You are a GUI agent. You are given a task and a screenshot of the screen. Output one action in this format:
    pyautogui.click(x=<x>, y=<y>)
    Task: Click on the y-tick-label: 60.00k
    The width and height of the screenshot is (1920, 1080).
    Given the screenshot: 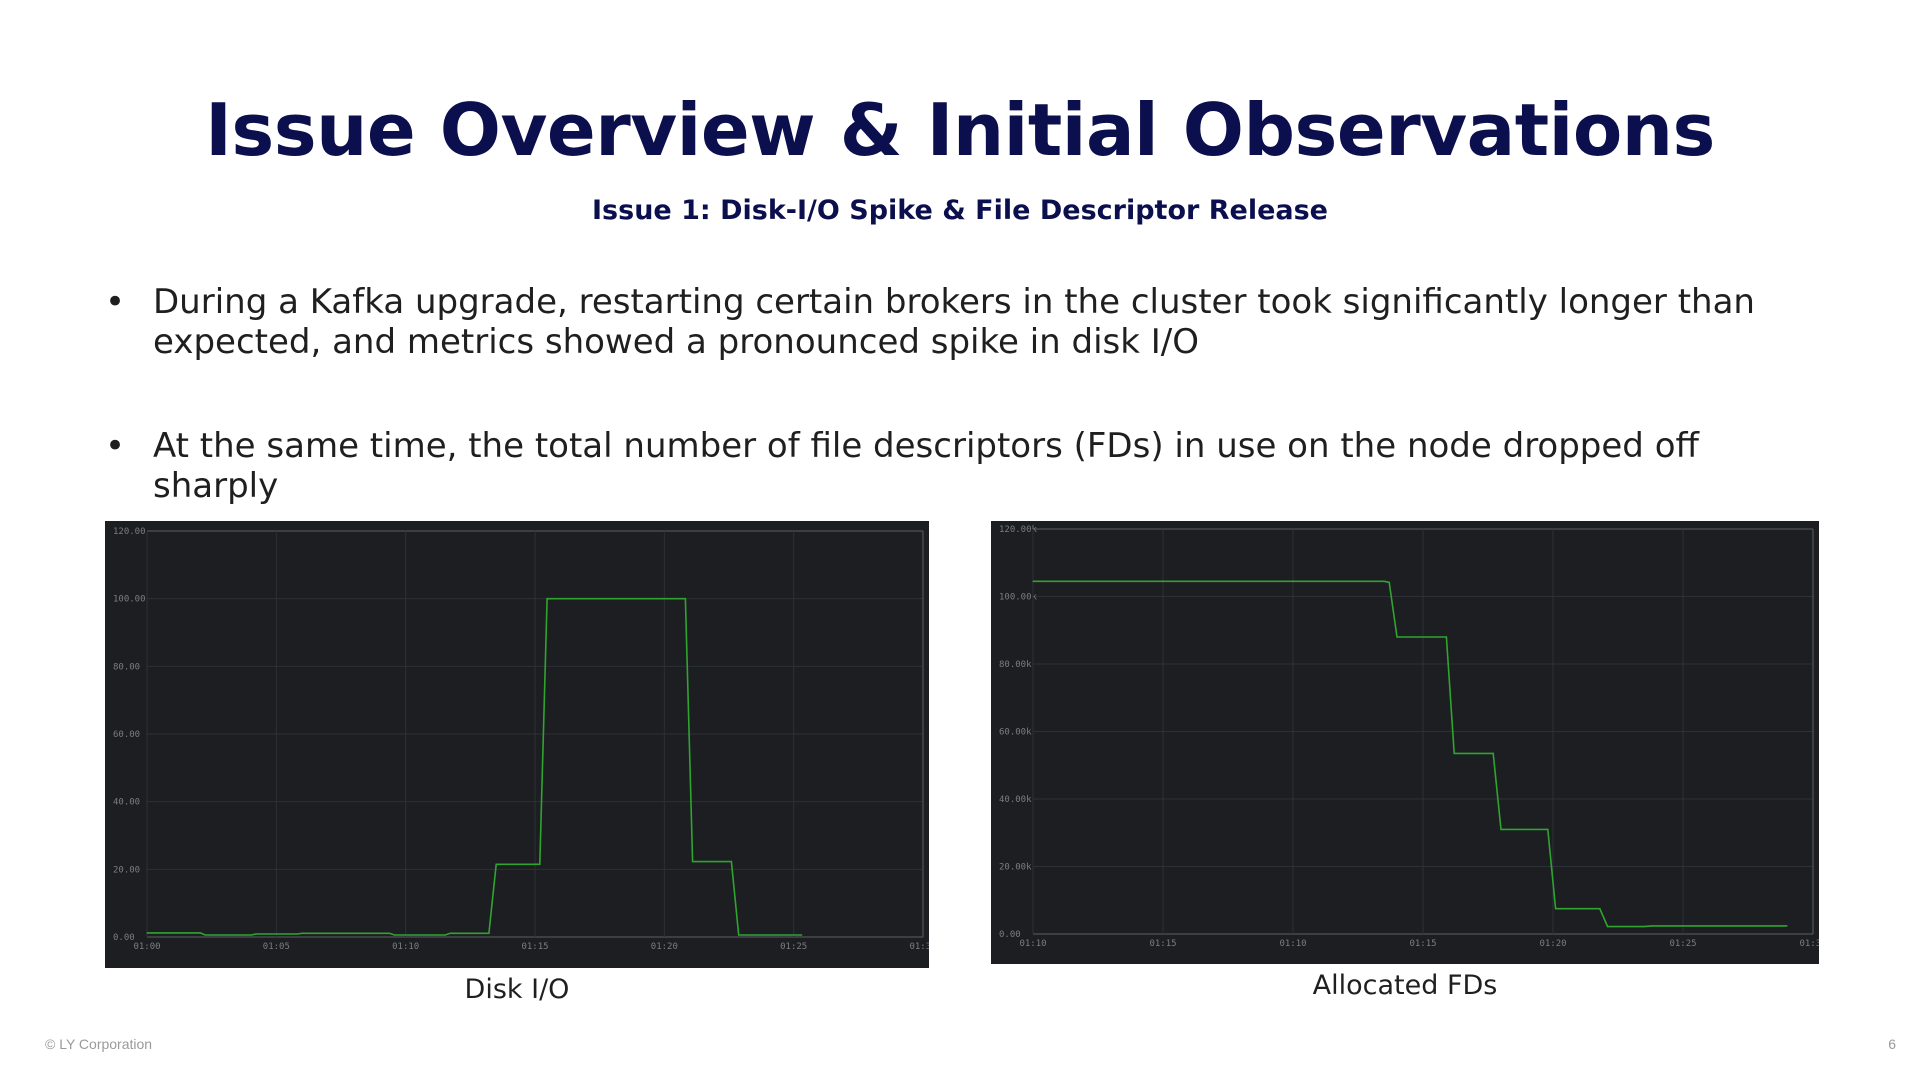 What is the action you would take?
    pyautogui.click(x=1015, y=733)
    